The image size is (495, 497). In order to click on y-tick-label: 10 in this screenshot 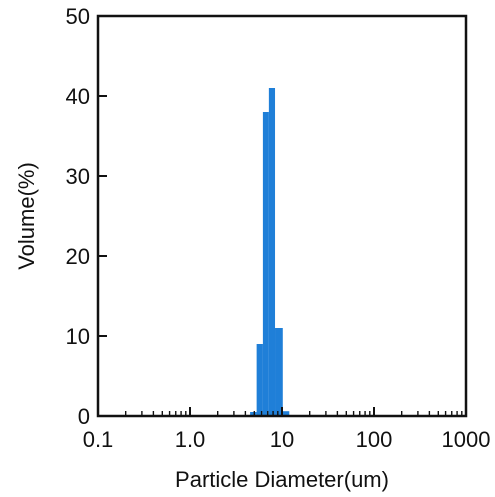, I will do `click(78, 336)`.